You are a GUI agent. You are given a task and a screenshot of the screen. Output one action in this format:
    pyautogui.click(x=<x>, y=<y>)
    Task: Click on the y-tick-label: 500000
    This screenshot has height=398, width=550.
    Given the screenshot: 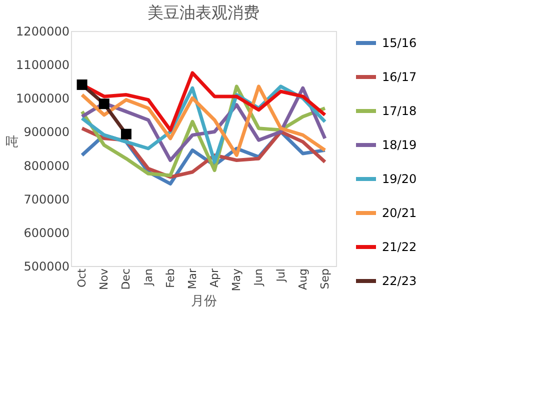 What is the action you would take?
    pyautogui.click(x=47, y=267)
    